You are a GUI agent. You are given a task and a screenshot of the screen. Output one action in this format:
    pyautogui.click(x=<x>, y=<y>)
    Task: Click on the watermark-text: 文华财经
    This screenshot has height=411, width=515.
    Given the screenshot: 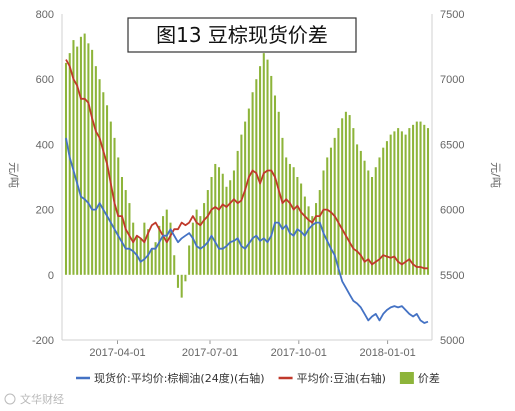 What is the action you would take?
    pyautogui.click(x=42, y=399)
    